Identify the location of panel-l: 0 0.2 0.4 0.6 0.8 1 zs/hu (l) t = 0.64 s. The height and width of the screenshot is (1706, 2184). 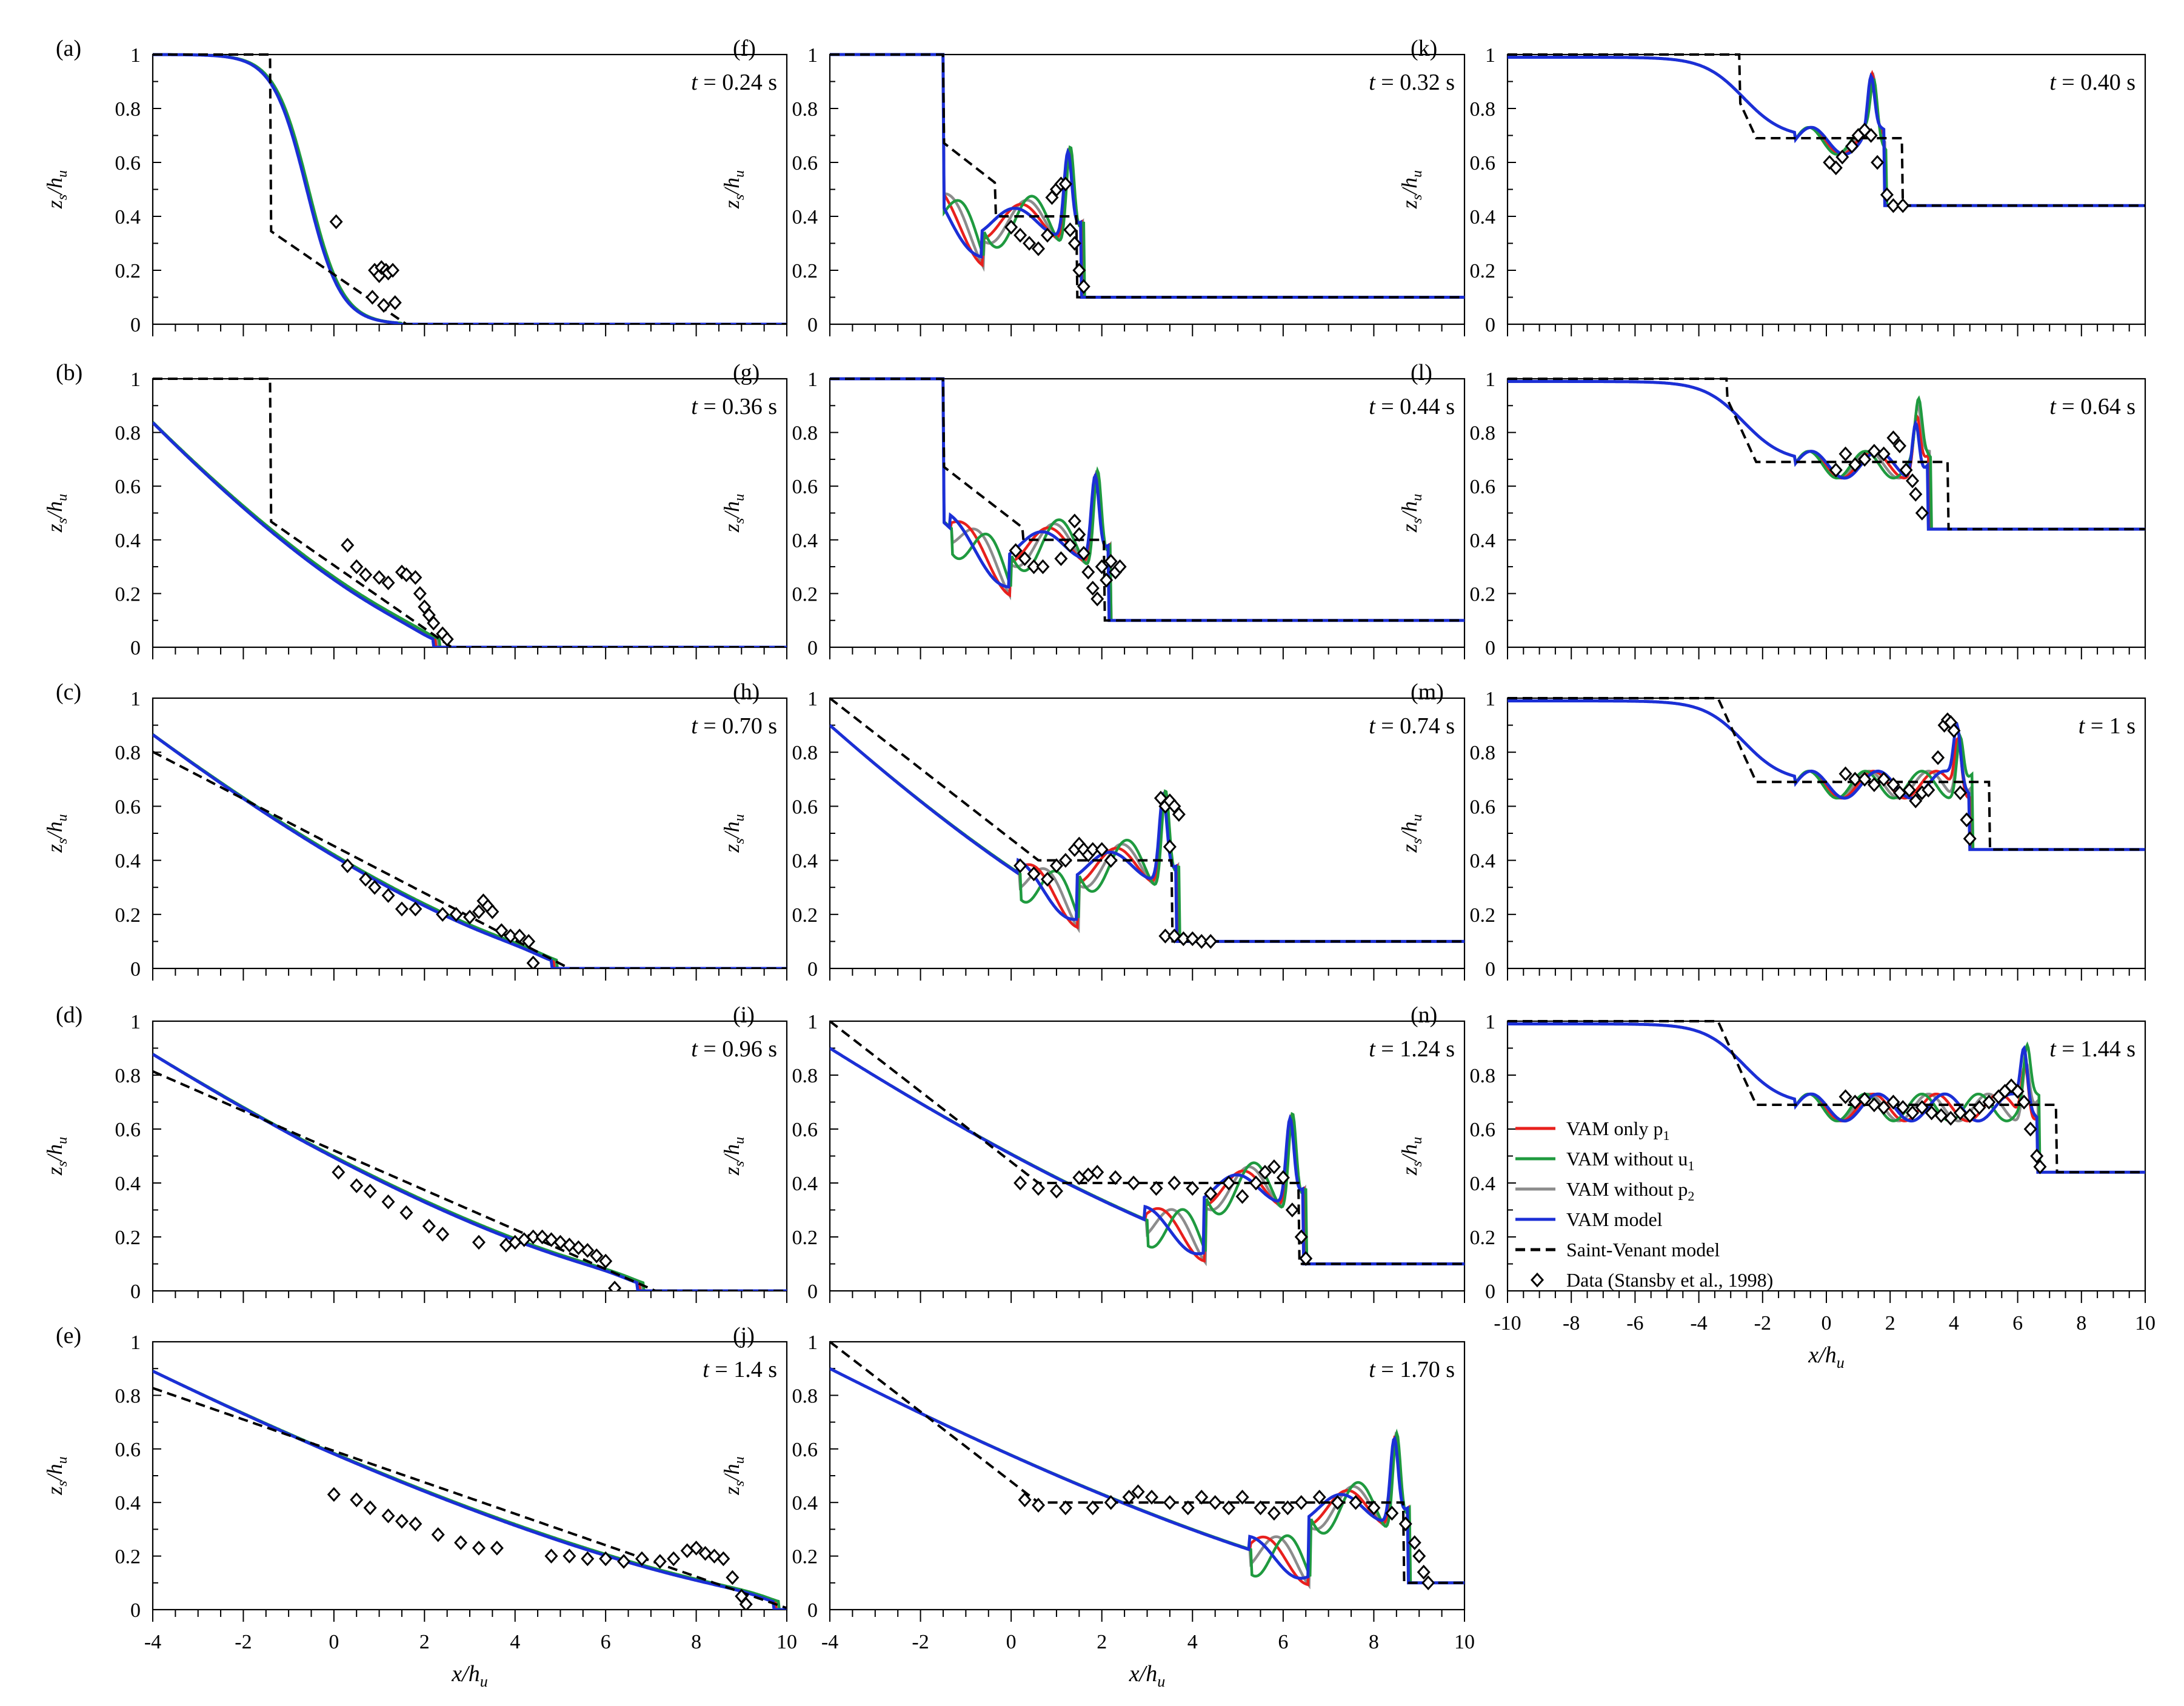
(1771, 509).